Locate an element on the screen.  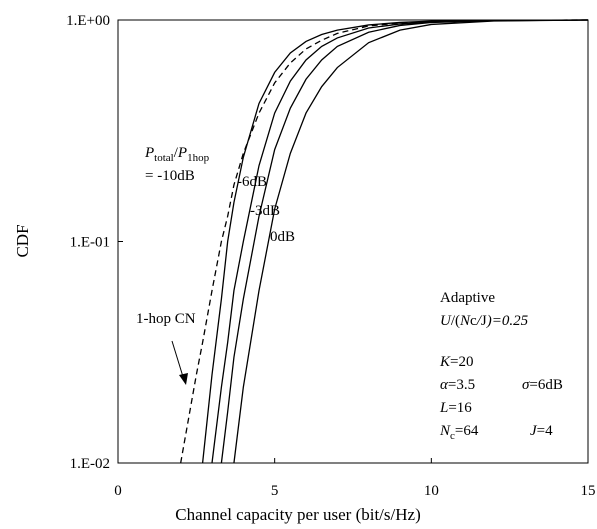
annotation-part: 0dB is located at coordinates (282, 237).